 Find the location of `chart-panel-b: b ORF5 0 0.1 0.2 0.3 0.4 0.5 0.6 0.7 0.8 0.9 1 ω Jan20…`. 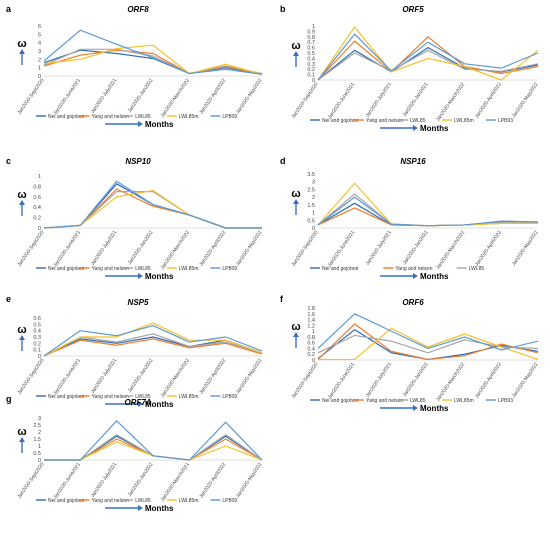

chart-panel-b: b ORF5 0 0.1 0.2 0.3 0.4 0.5 0.6 0.7 0.8 0.9 1 ω Jan20… is located at coordinates (413, 77).